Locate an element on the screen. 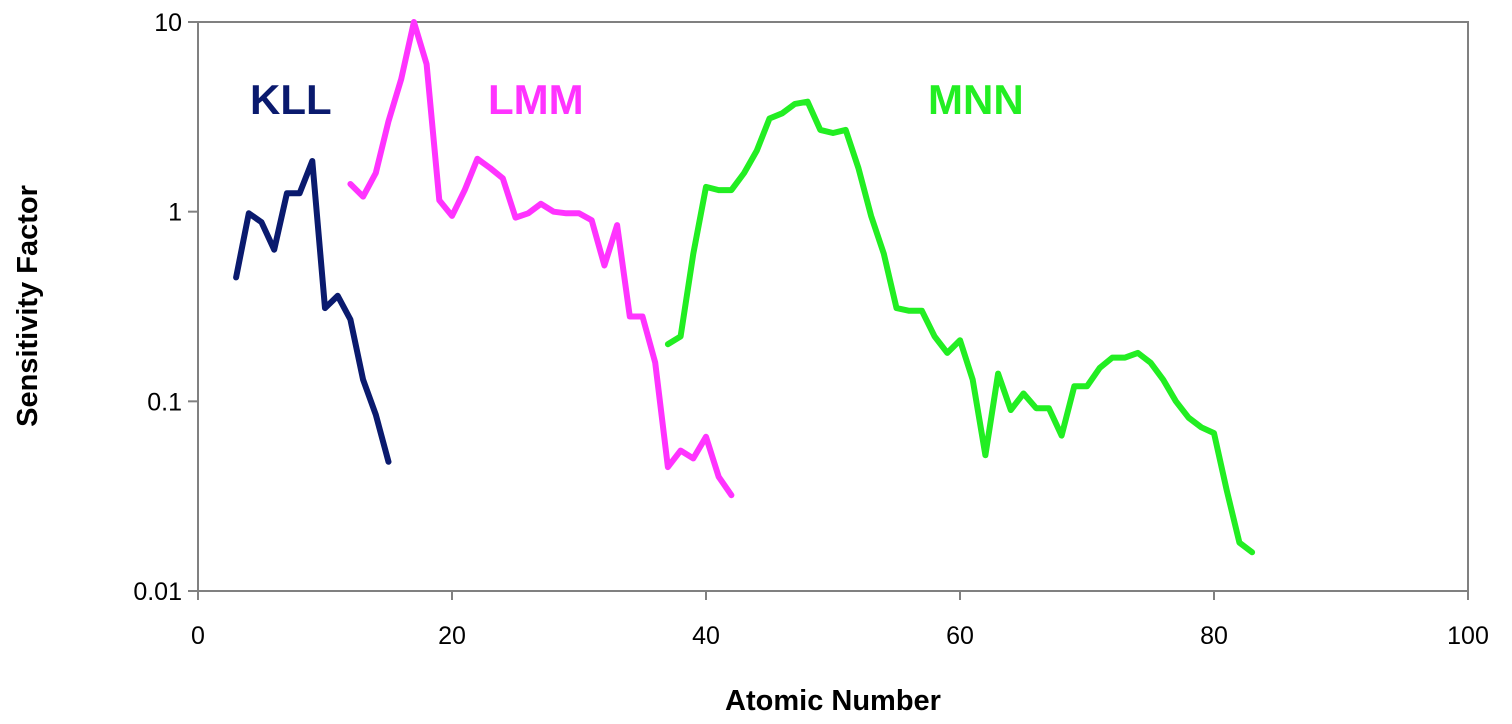 Image resolution: width=1512 pixels, height=724 pixels. x-axis-title: Atomic Number is located at coordinates (833, 701).